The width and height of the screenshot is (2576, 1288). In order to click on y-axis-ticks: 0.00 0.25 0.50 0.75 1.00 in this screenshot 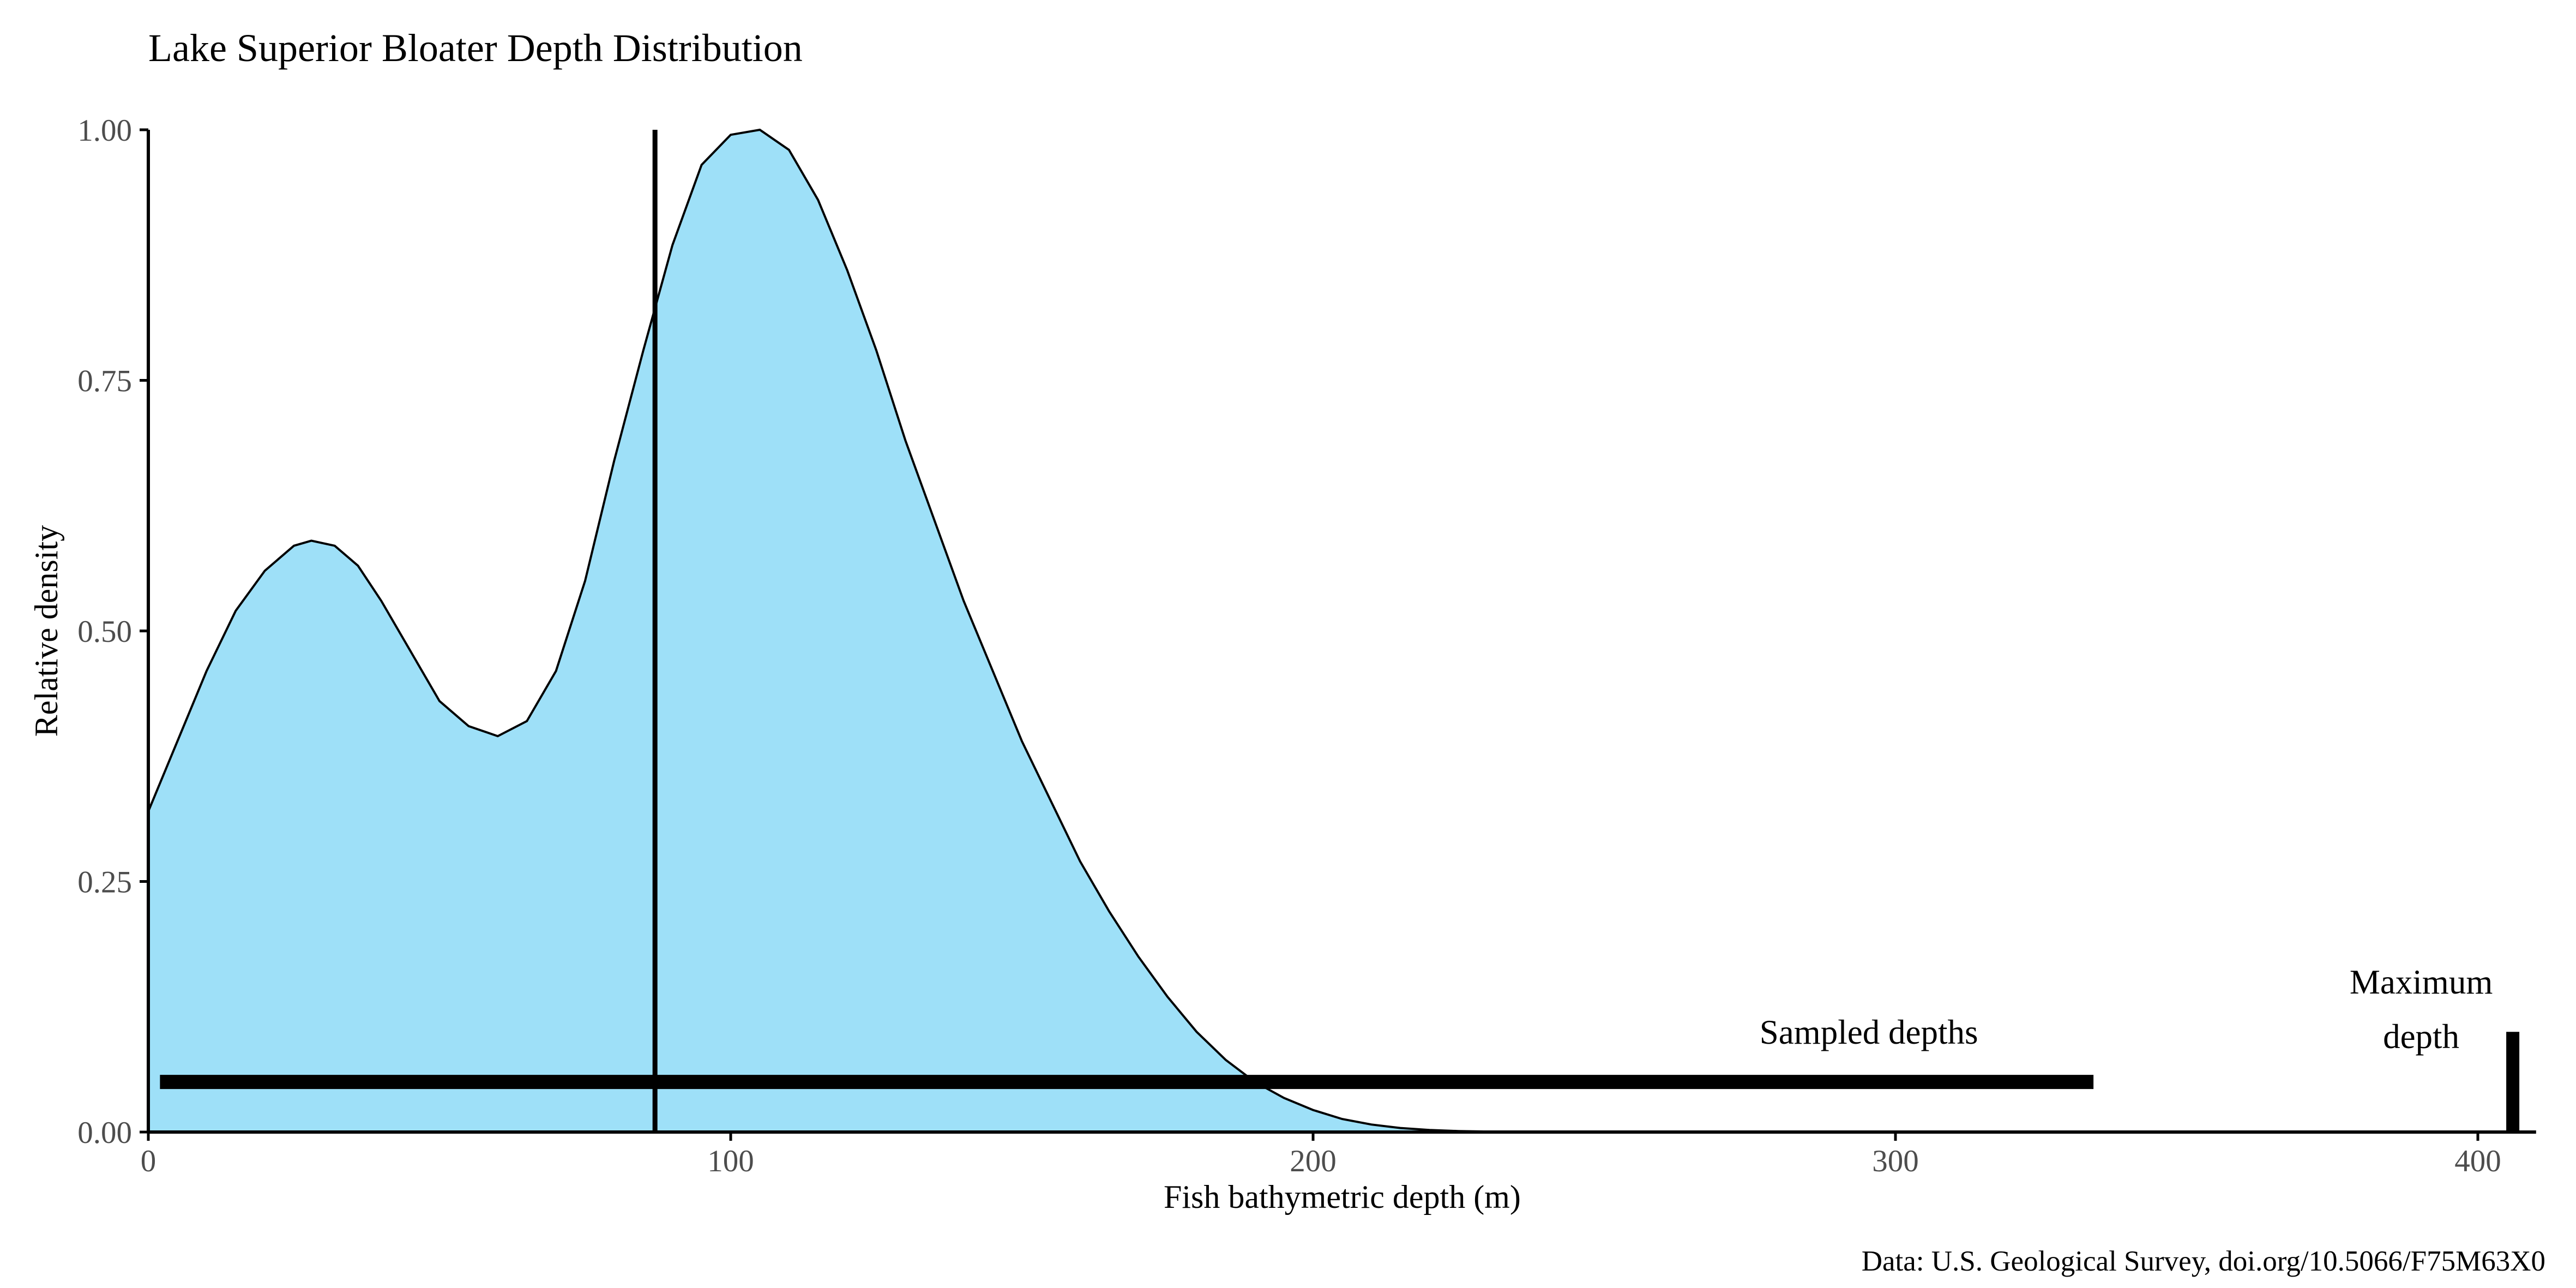, I will do `click(112, 631)`.